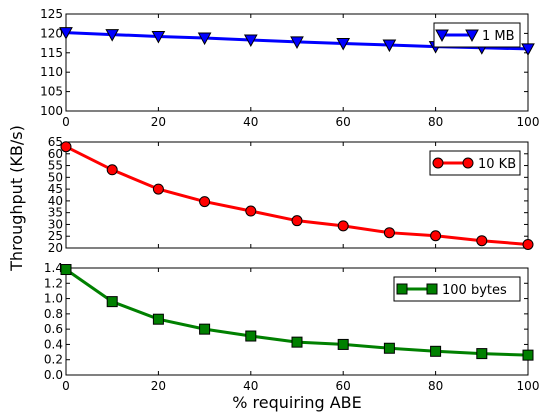 This screenshot has width=542, height=417. Describe the element at coordinates (55, 213) in the screenshot. I see `y-tick-label: 35` at that location.